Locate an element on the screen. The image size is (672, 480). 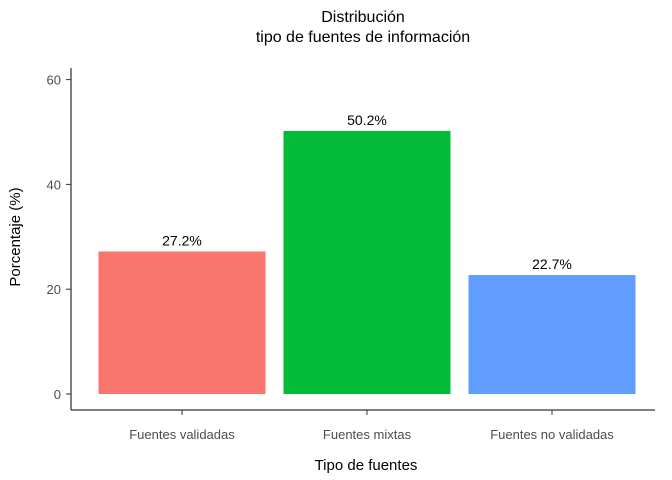
data-label-1: 50.2% is located at coordinates (367, 120).